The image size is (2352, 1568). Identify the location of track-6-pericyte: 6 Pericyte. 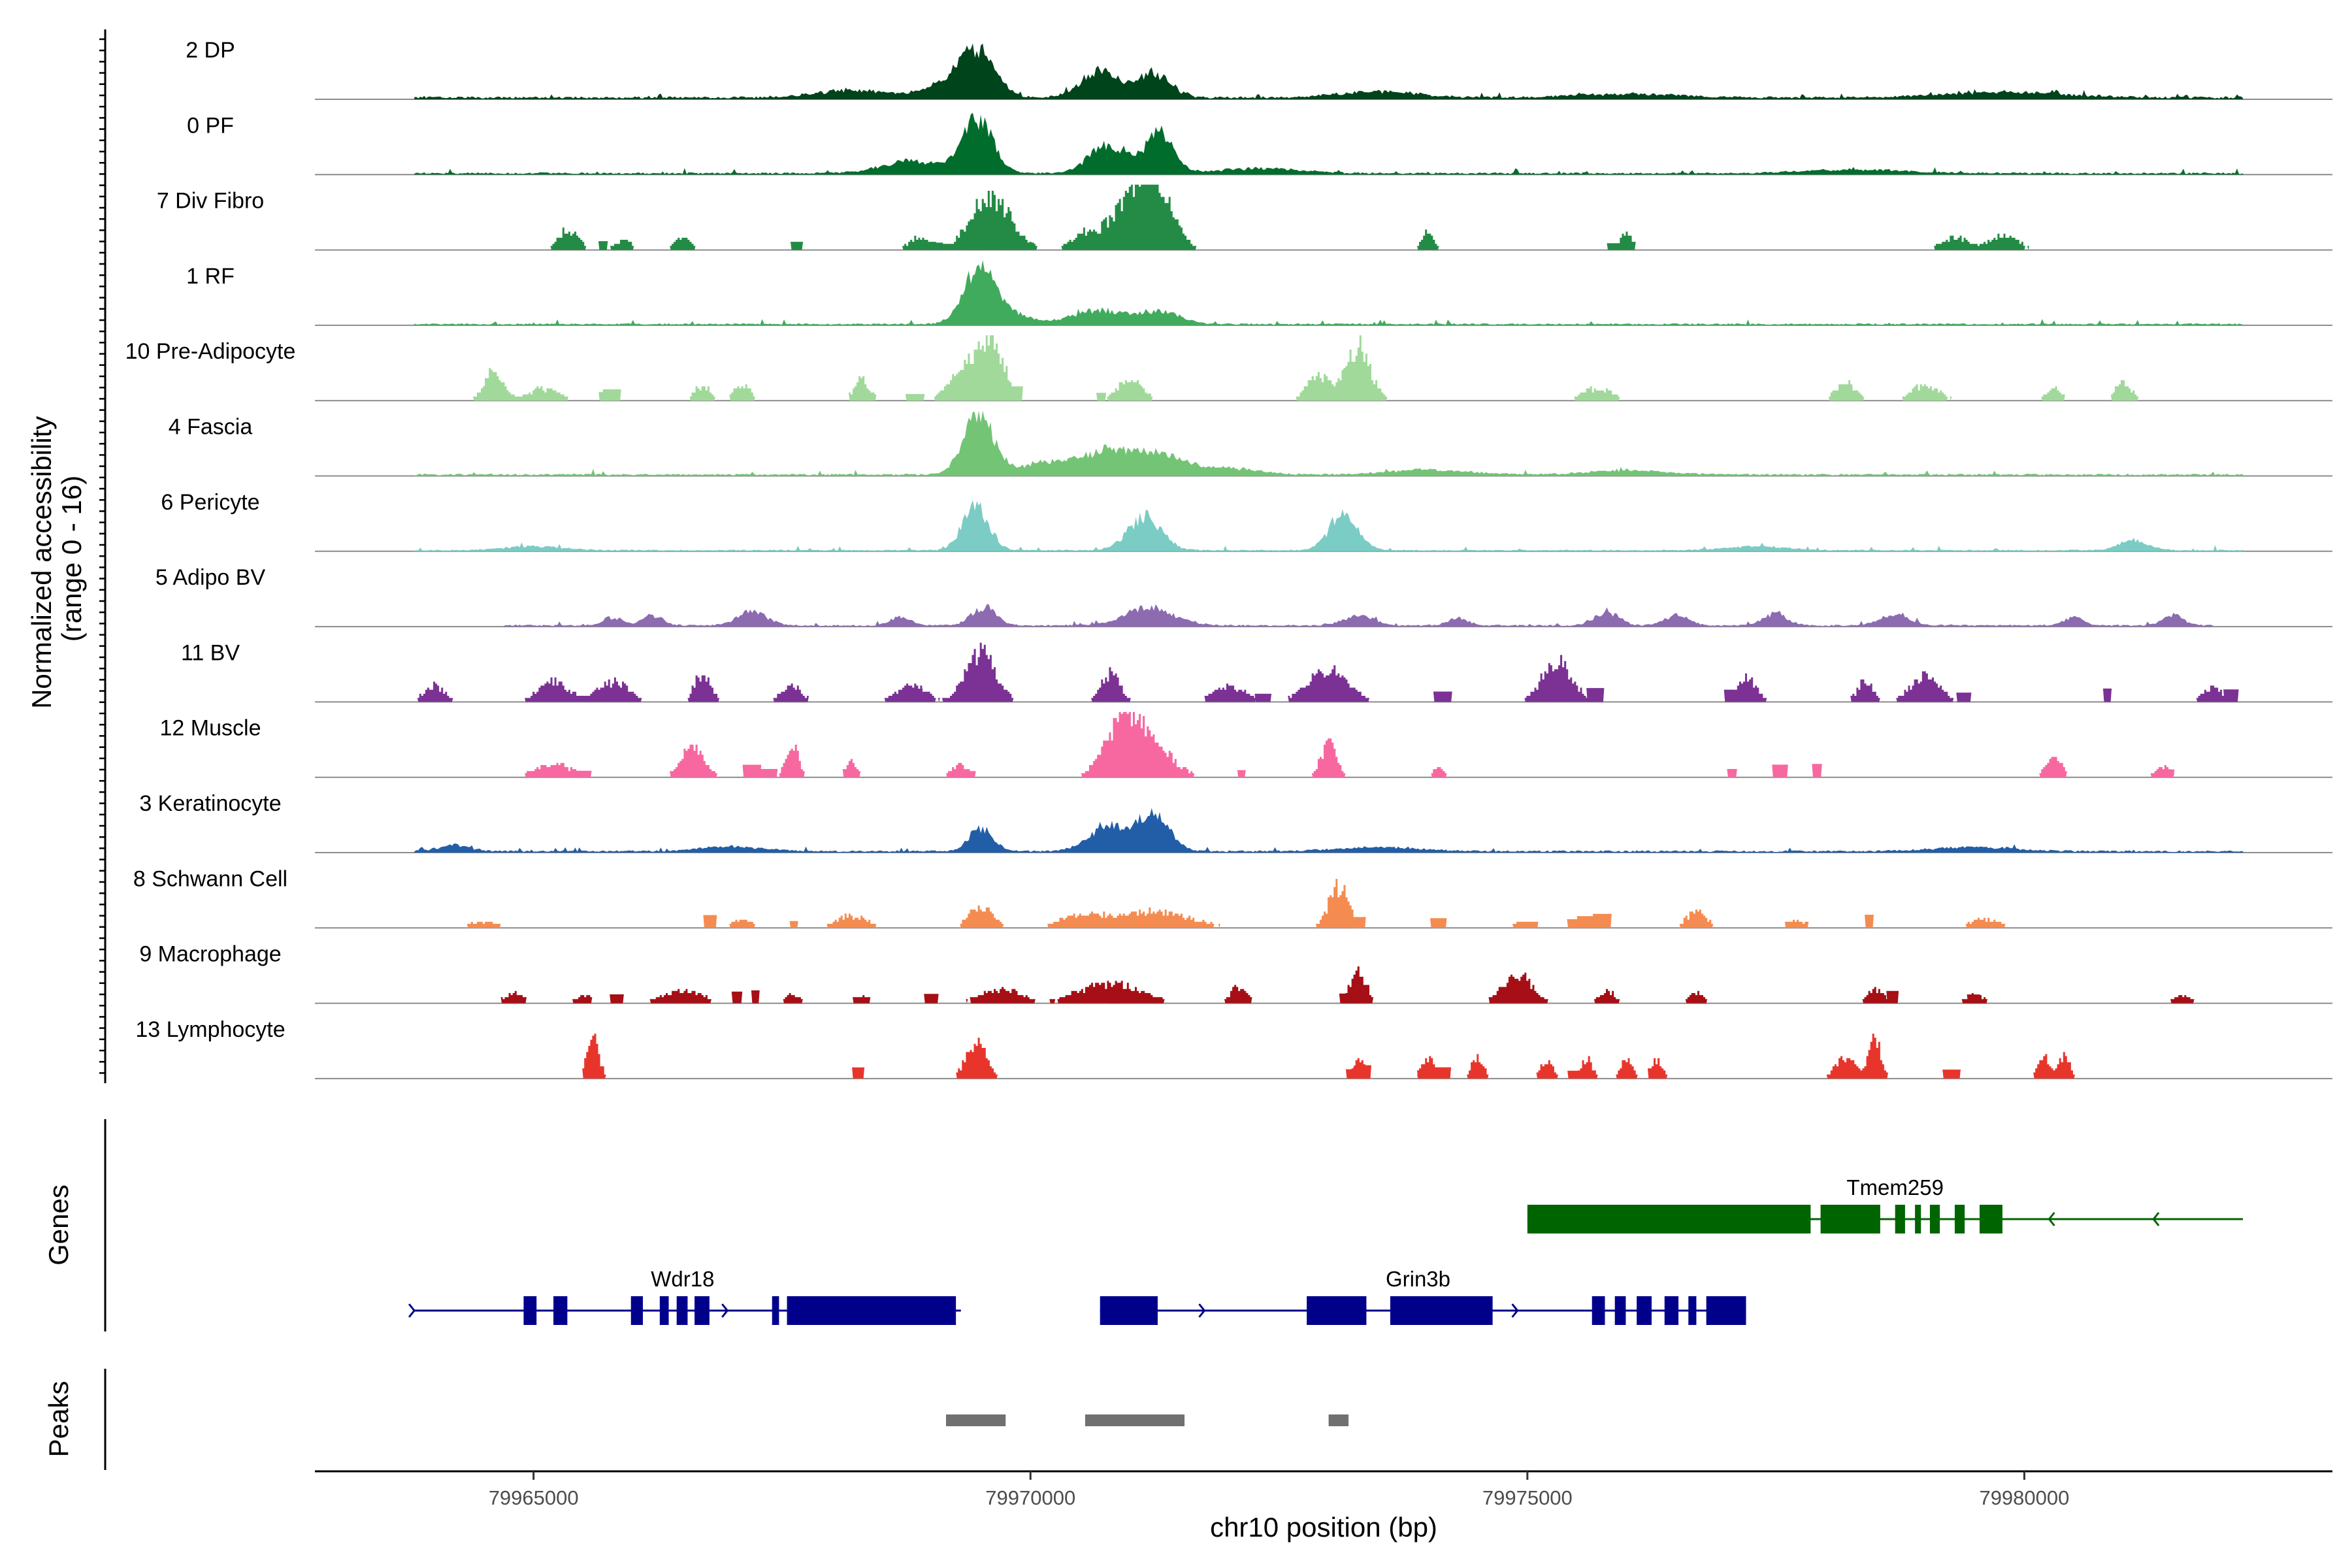
(1246, 521).